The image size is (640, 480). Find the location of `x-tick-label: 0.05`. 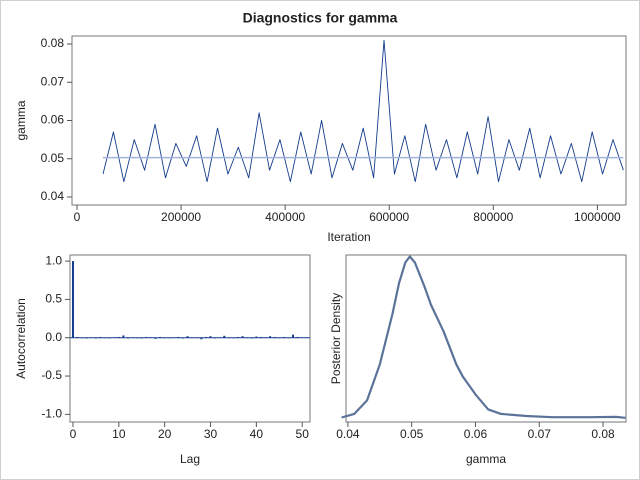

x-tick-label: 0.05 is located at coordinates (412, 434).